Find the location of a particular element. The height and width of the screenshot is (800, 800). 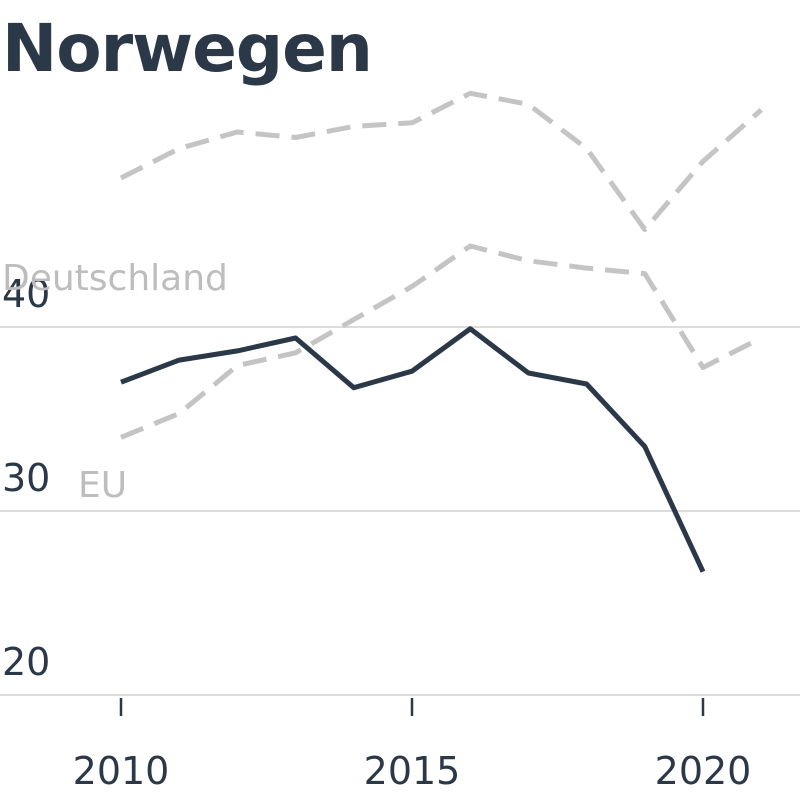

y-tick-label: 20 is located at coordinates (26, 662).